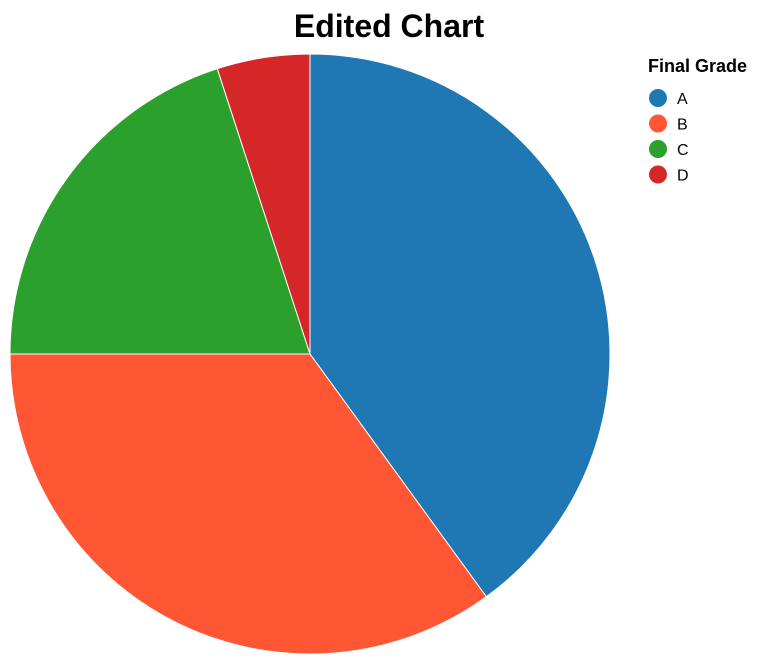 This screenshot has width=778, height=664. I want to click on legend-item-d: D, so click(669, 175).